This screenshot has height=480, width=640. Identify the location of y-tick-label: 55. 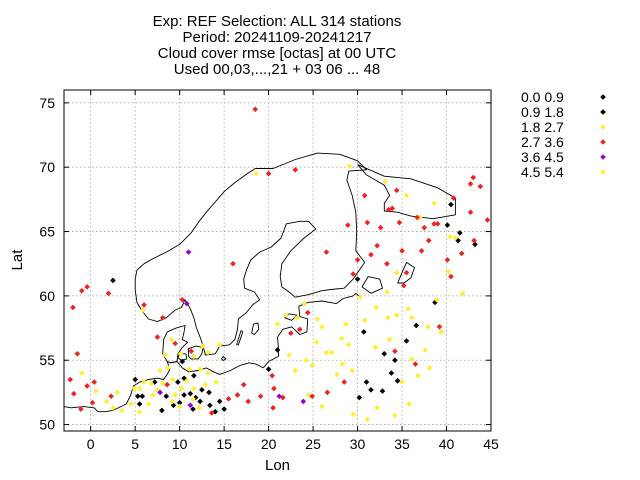
(47, 360).